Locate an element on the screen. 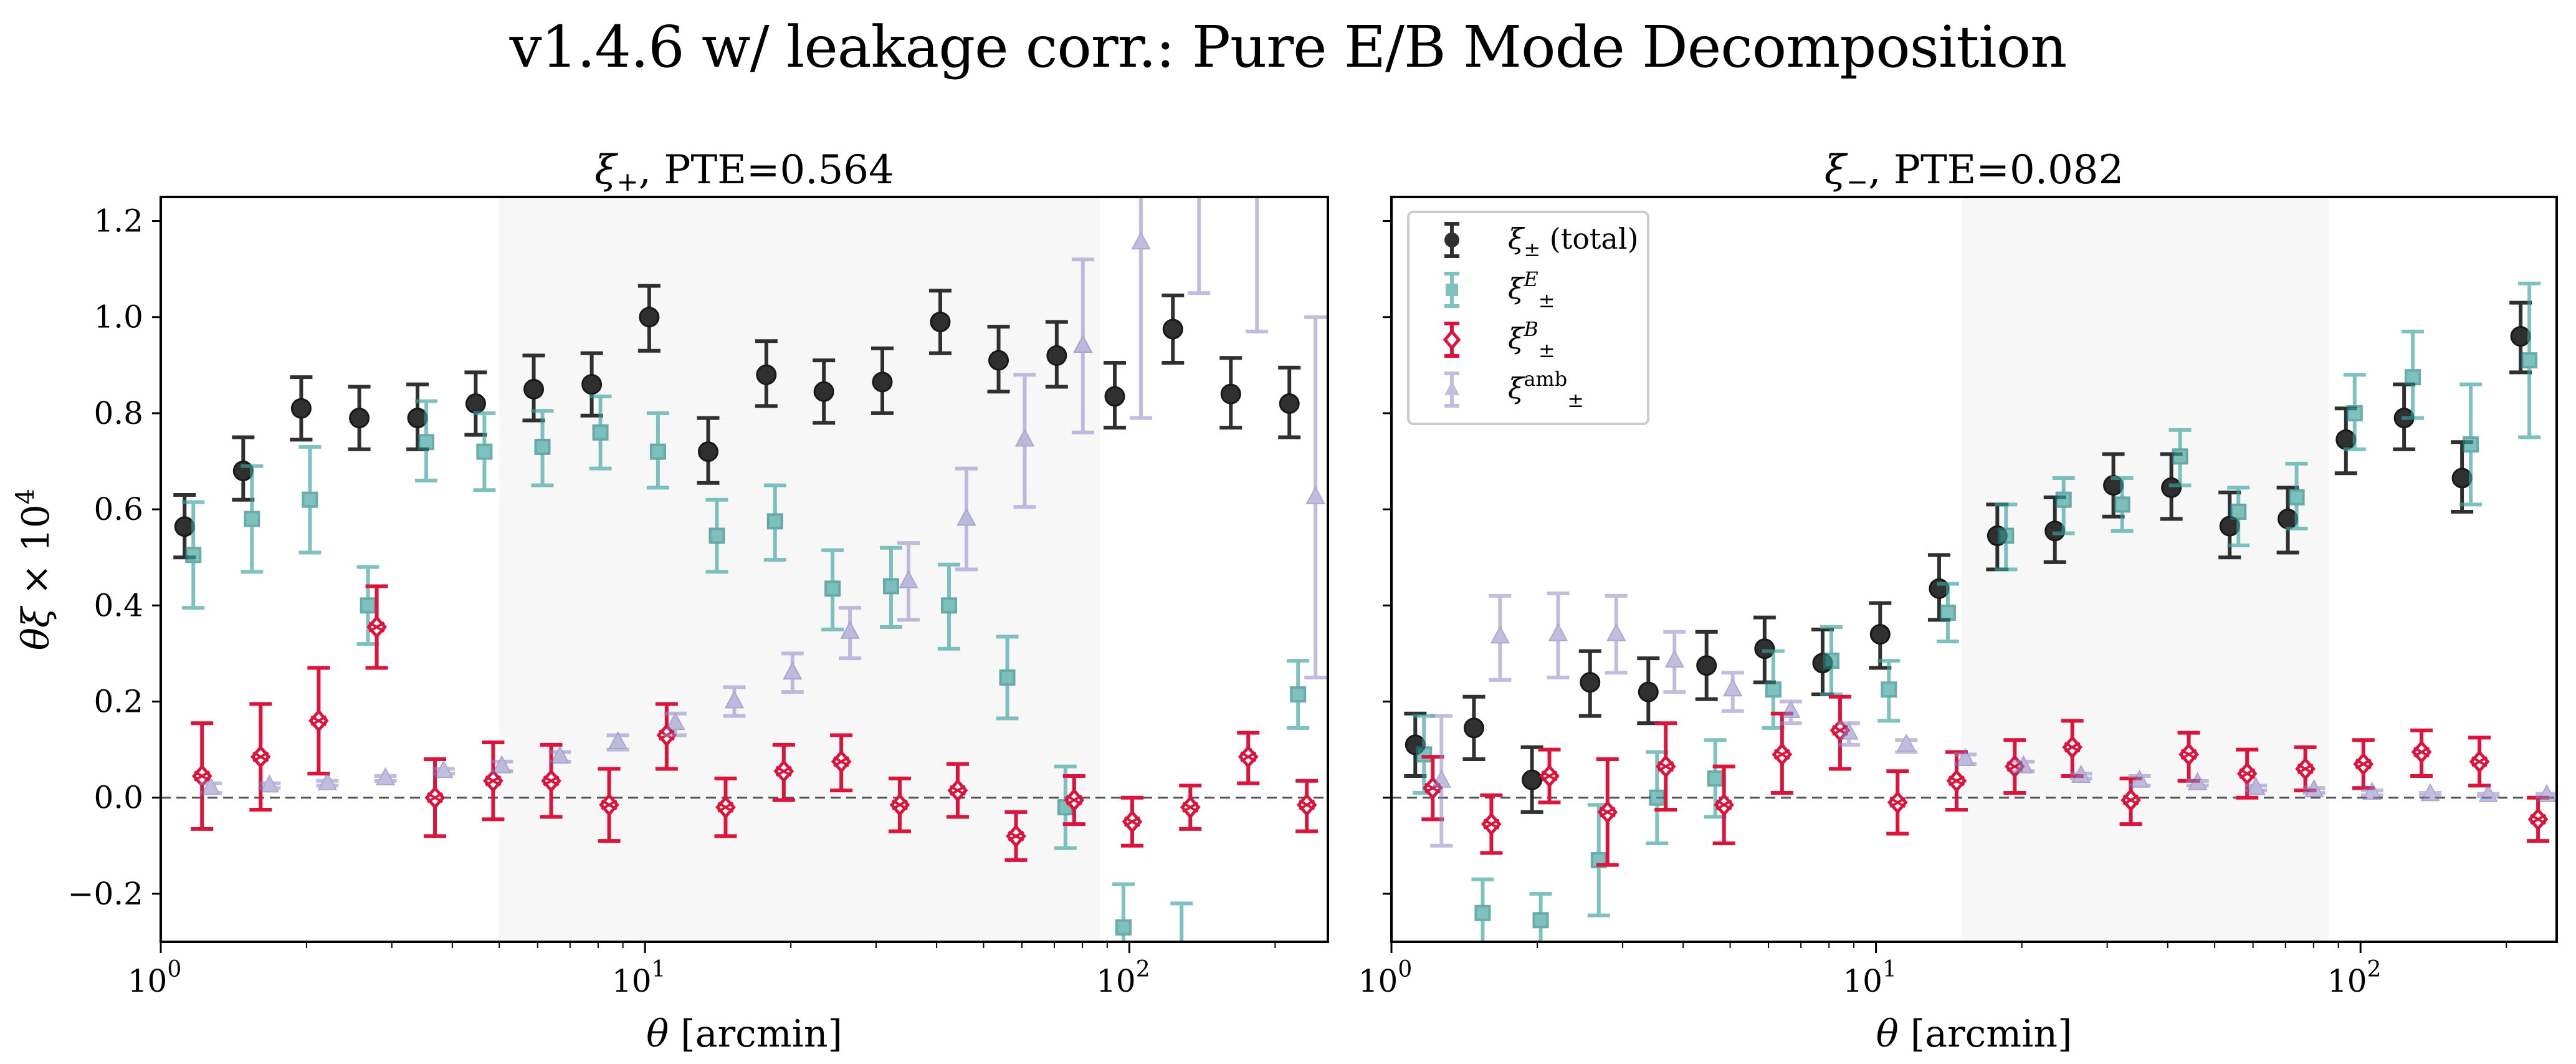  legend: ξ± (total) ξE± ξB± ξamb± is located at coordinates (1528, 318).